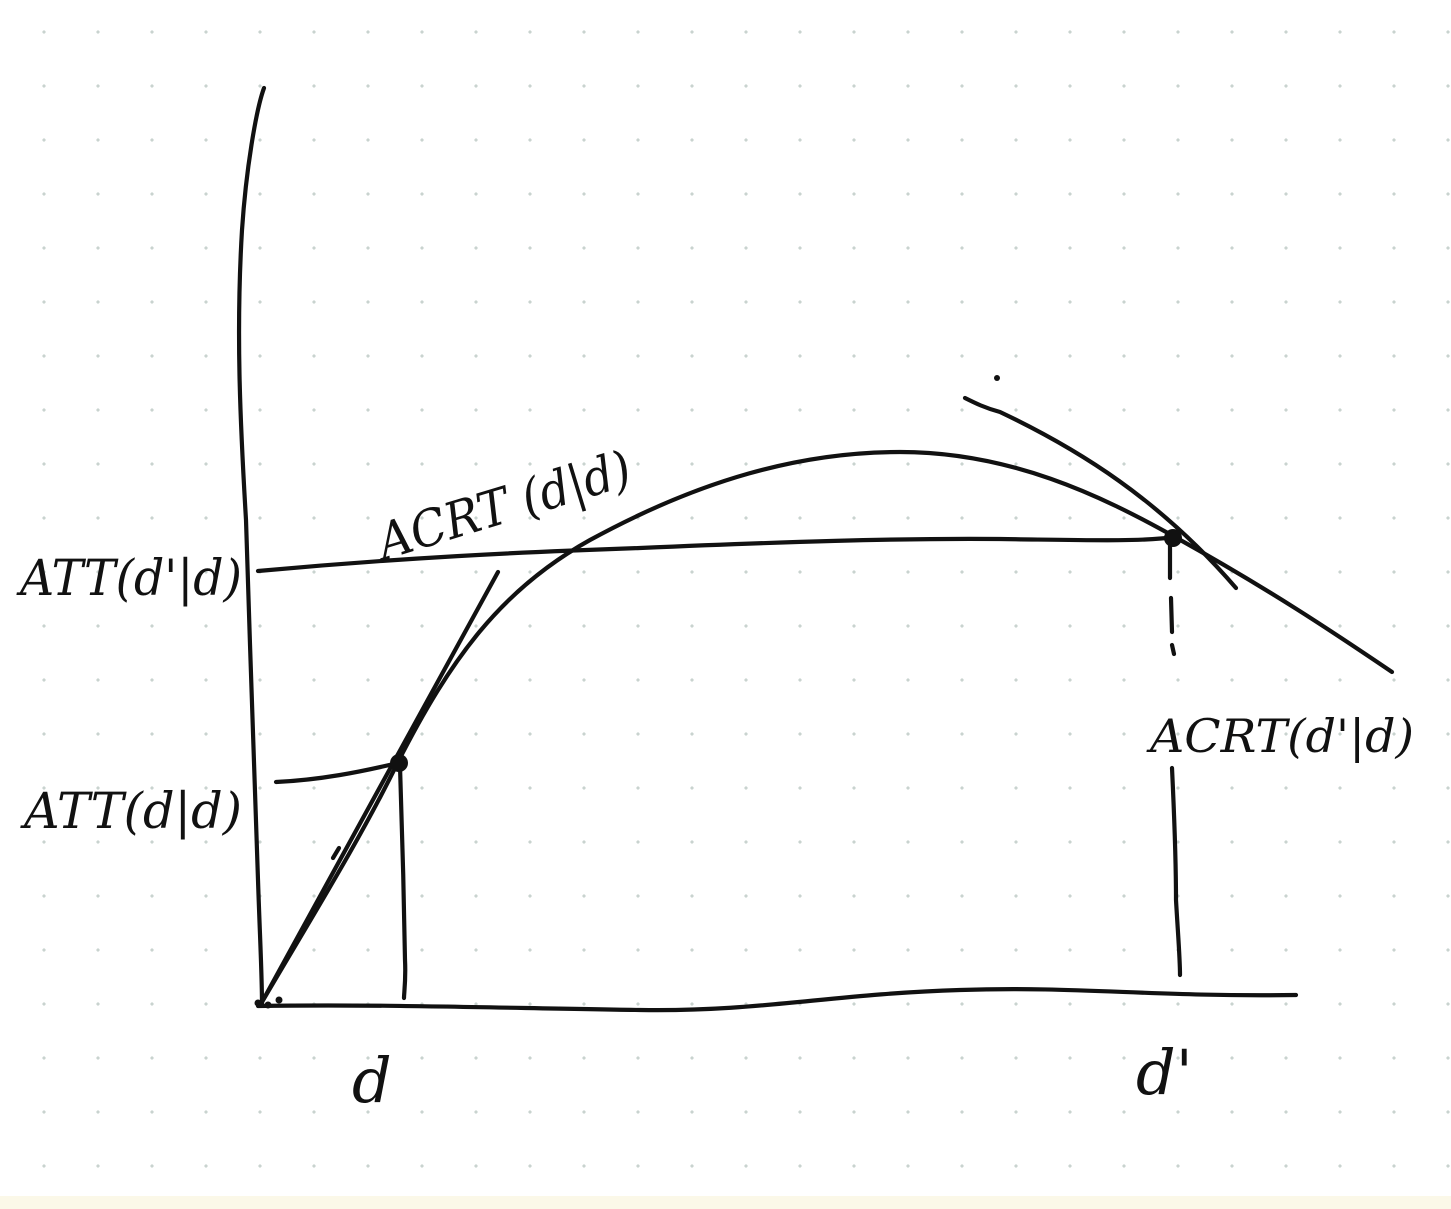 This screenshot has width=1451, height=1209. I want to click on bottom-strip, so click(725, 1202).